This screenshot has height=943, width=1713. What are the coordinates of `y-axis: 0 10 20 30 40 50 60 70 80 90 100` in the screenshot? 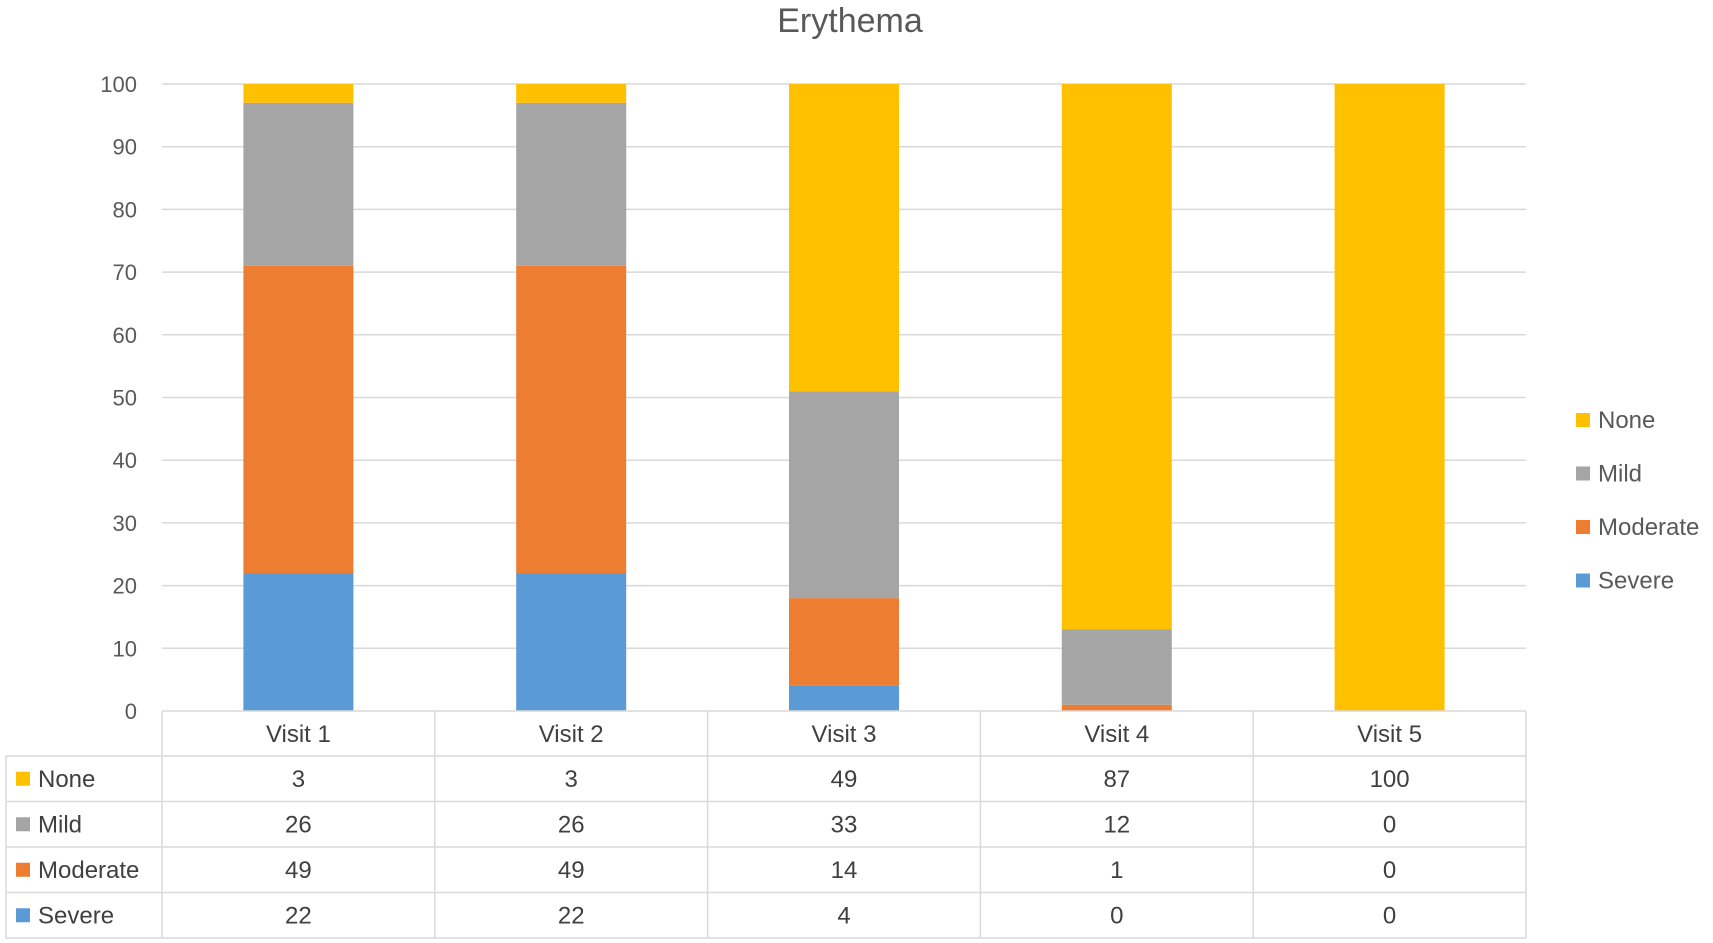 It's located at (118, 398).